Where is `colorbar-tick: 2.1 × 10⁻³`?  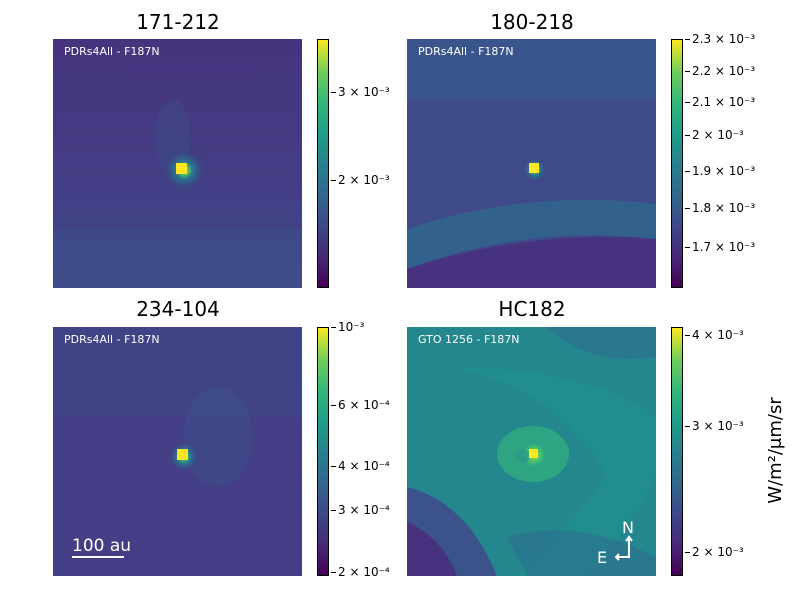 colorbar-tick: 2.1 × 10⁻³ is located at coordinates (720, 102).